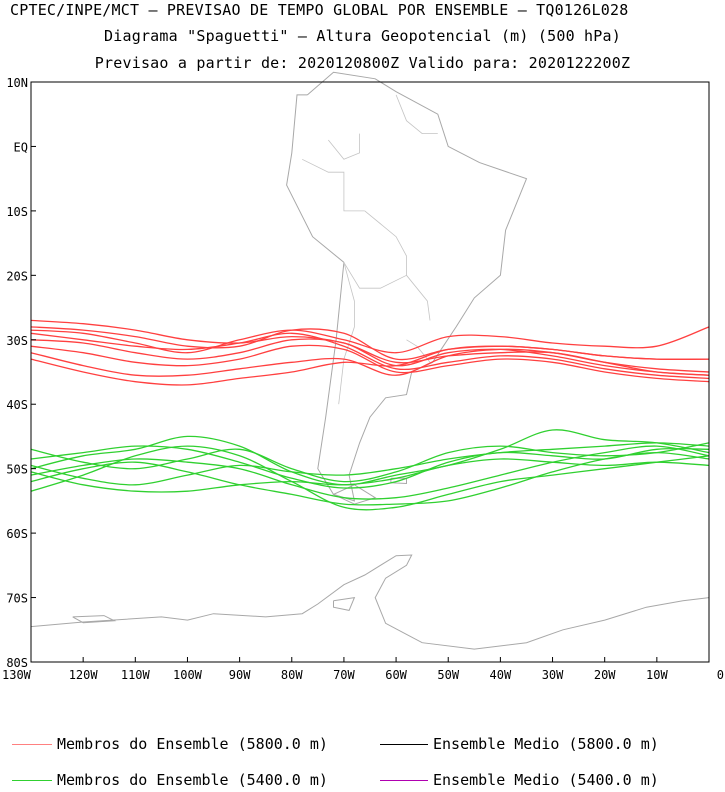 The image size is (725, 792). What do you see at coordinates (17, 534) in the screenshot?
I see `y-tick-label: 60S` at bounding box center [17, 534].